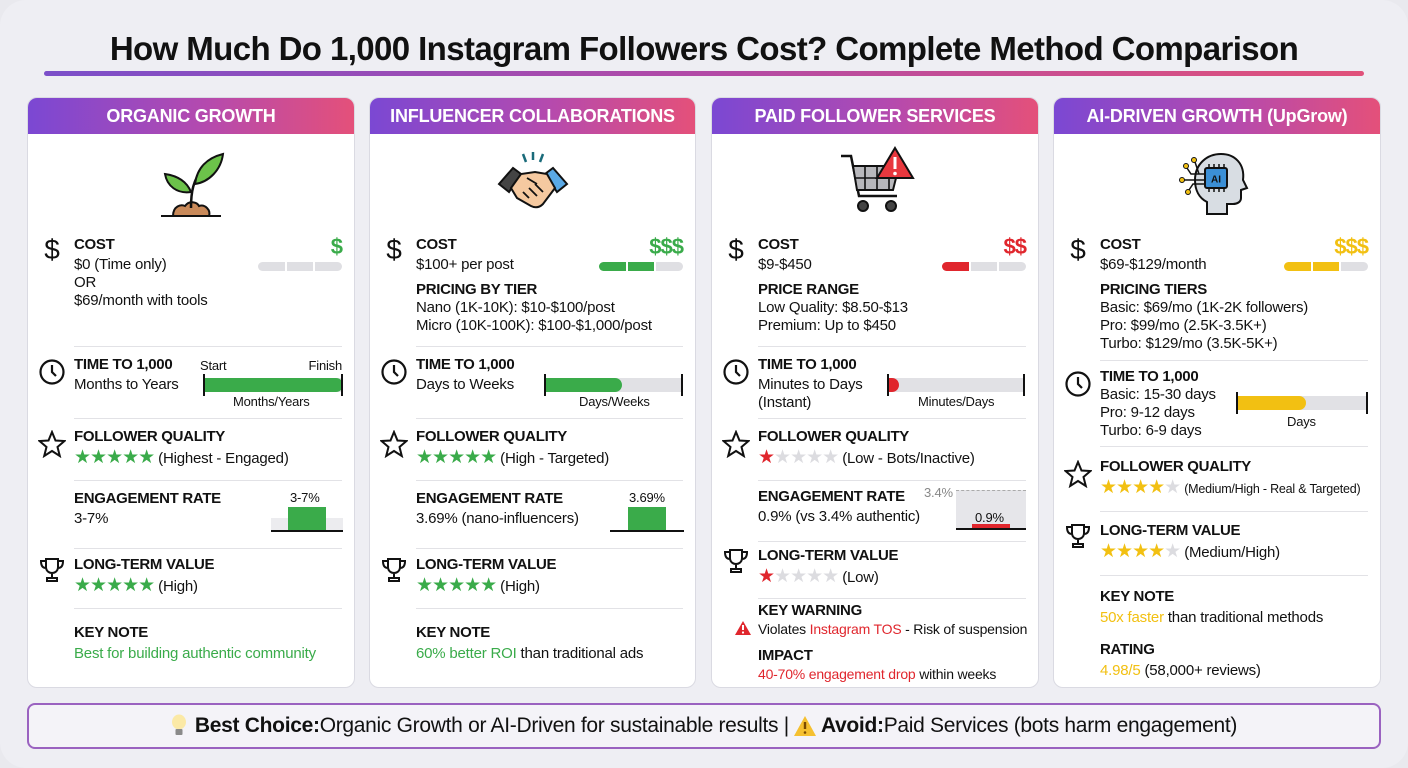 The width and height of the screenshot is (1408, 768). I want to click on card-header: AI-DRIVEN GROWTH (UpGrow), so click(1217, 116).